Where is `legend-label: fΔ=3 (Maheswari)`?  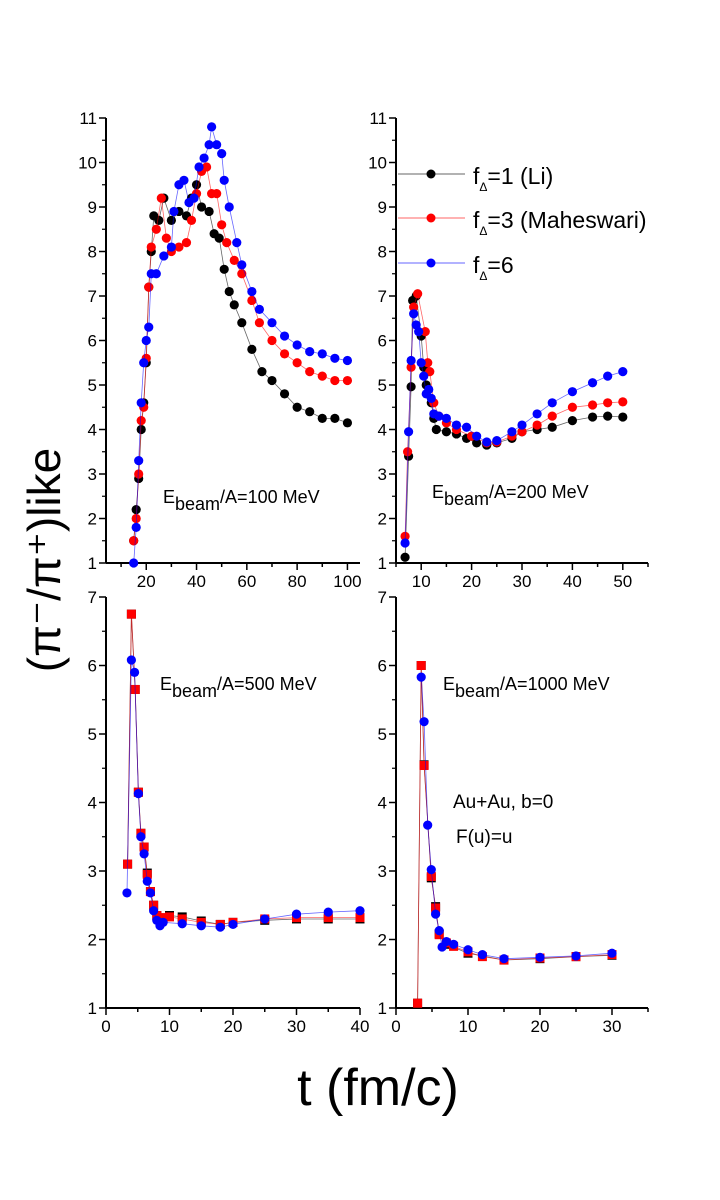 legend-label: fΔ=3 (Maheswari) is located at coordinates (560, 222).